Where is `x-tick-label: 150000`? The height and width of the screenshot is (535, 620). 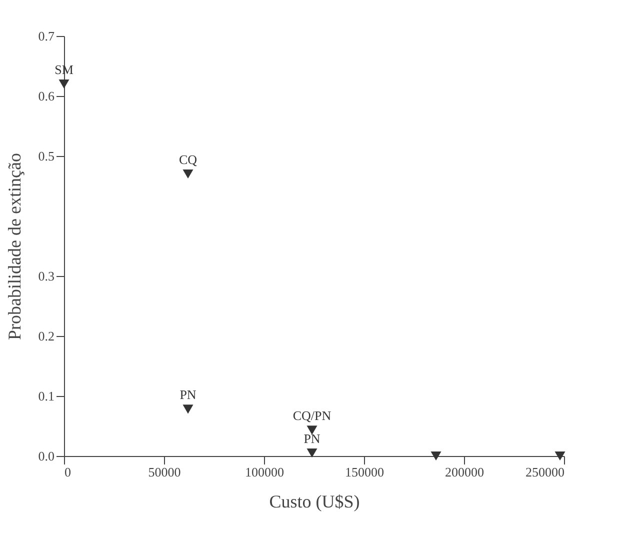
x-tick-label: 150000 is located at coordinates (364, 472).